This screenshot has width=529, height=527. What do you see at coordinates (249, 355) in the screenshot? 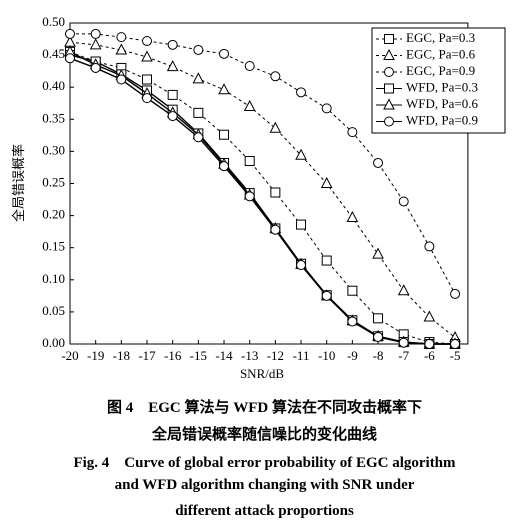
I see `x-tick-label: -13` at bounding box center [249, 355].